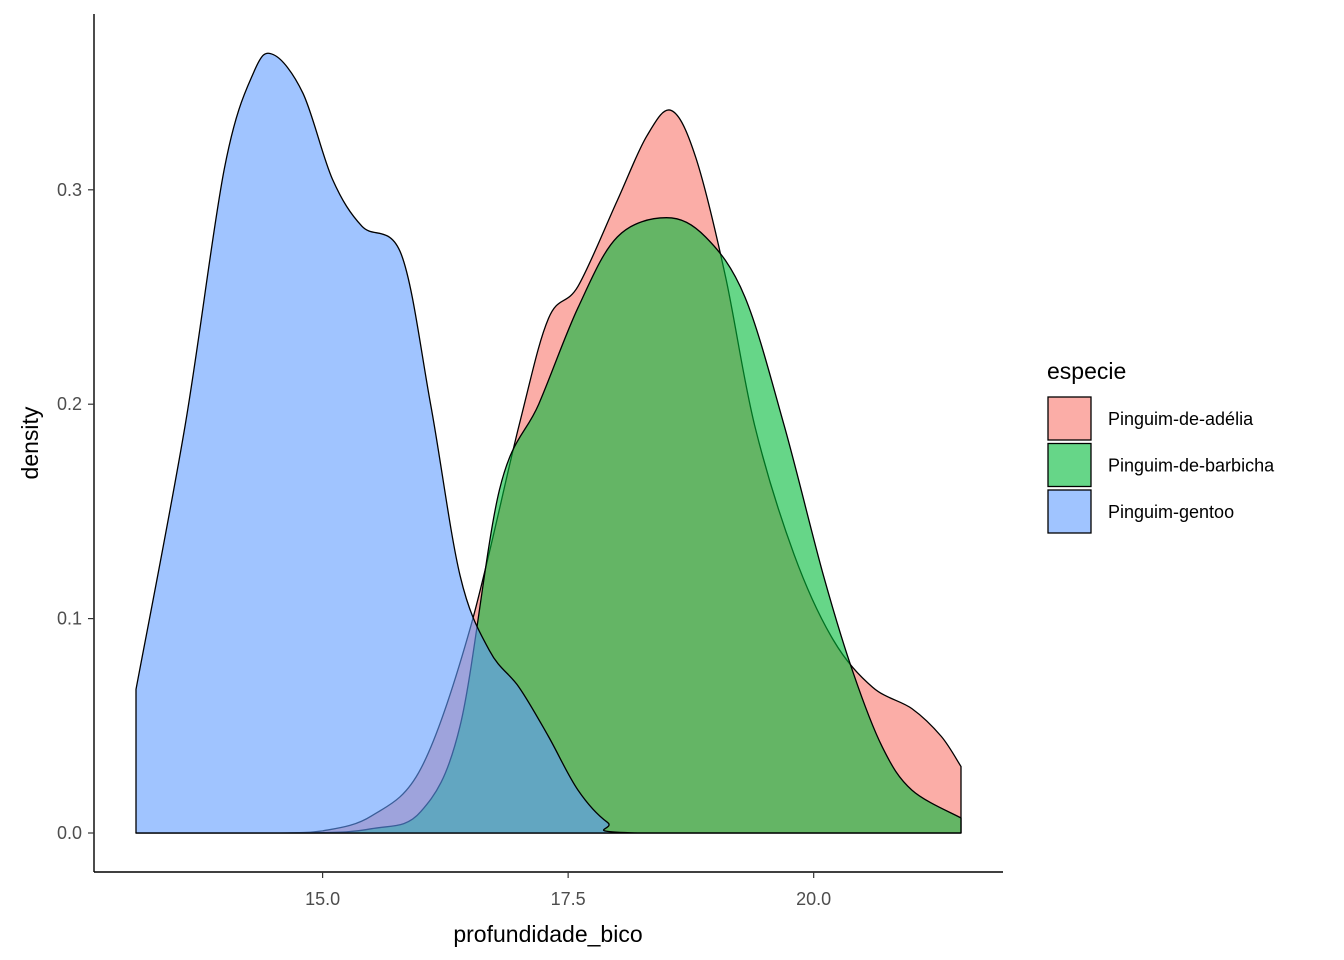 The height and width of the screenshot is (960, 1344). What do you see at coordinates (69, 404) in the screenshot?
I see `y-tick-label: 0.2` at bounding box center [69, 404].